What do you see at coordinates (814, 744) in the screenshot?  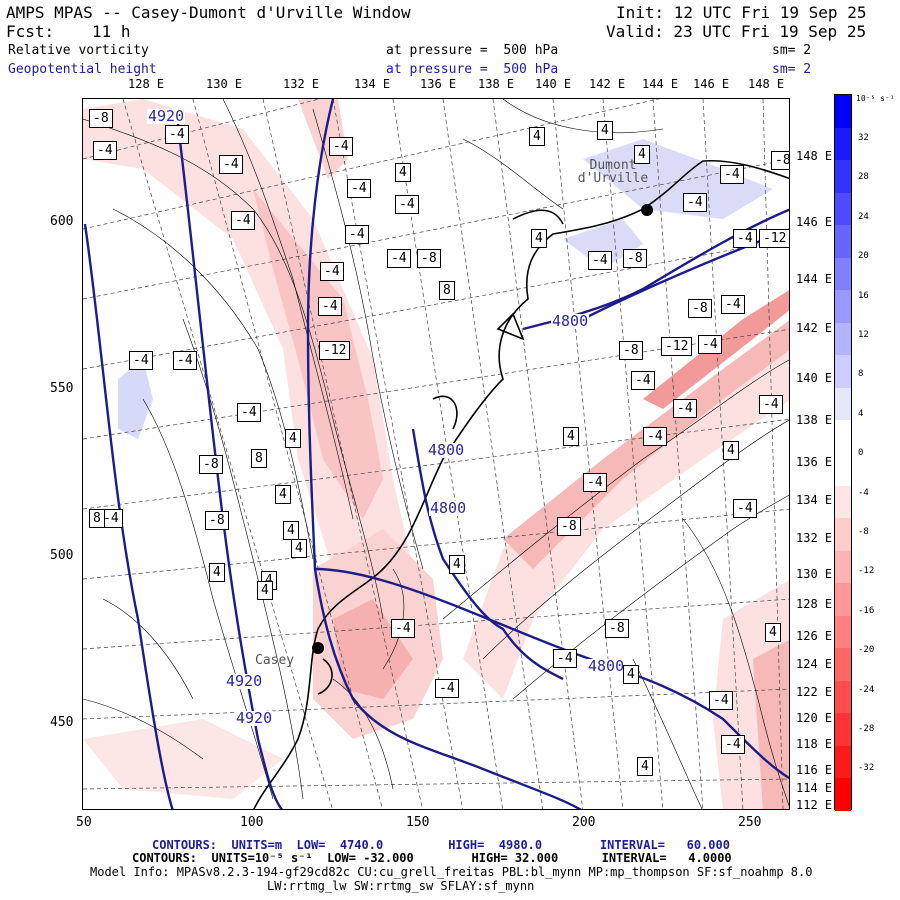 I see `right-longitude-label: 118 E` at bounding box center [814, 744].